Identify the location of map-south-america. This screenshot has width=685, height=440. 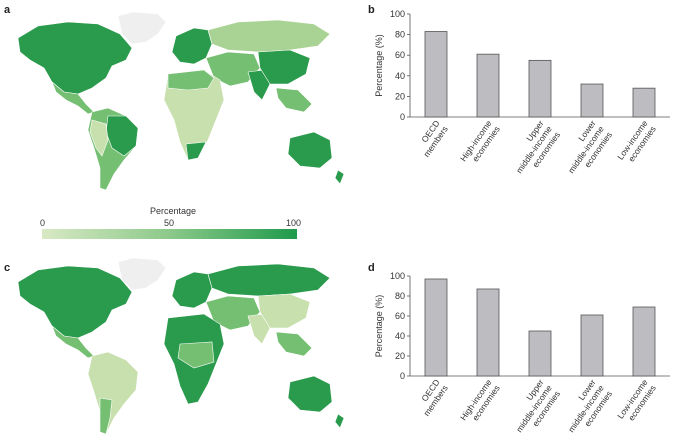
(113, 393).